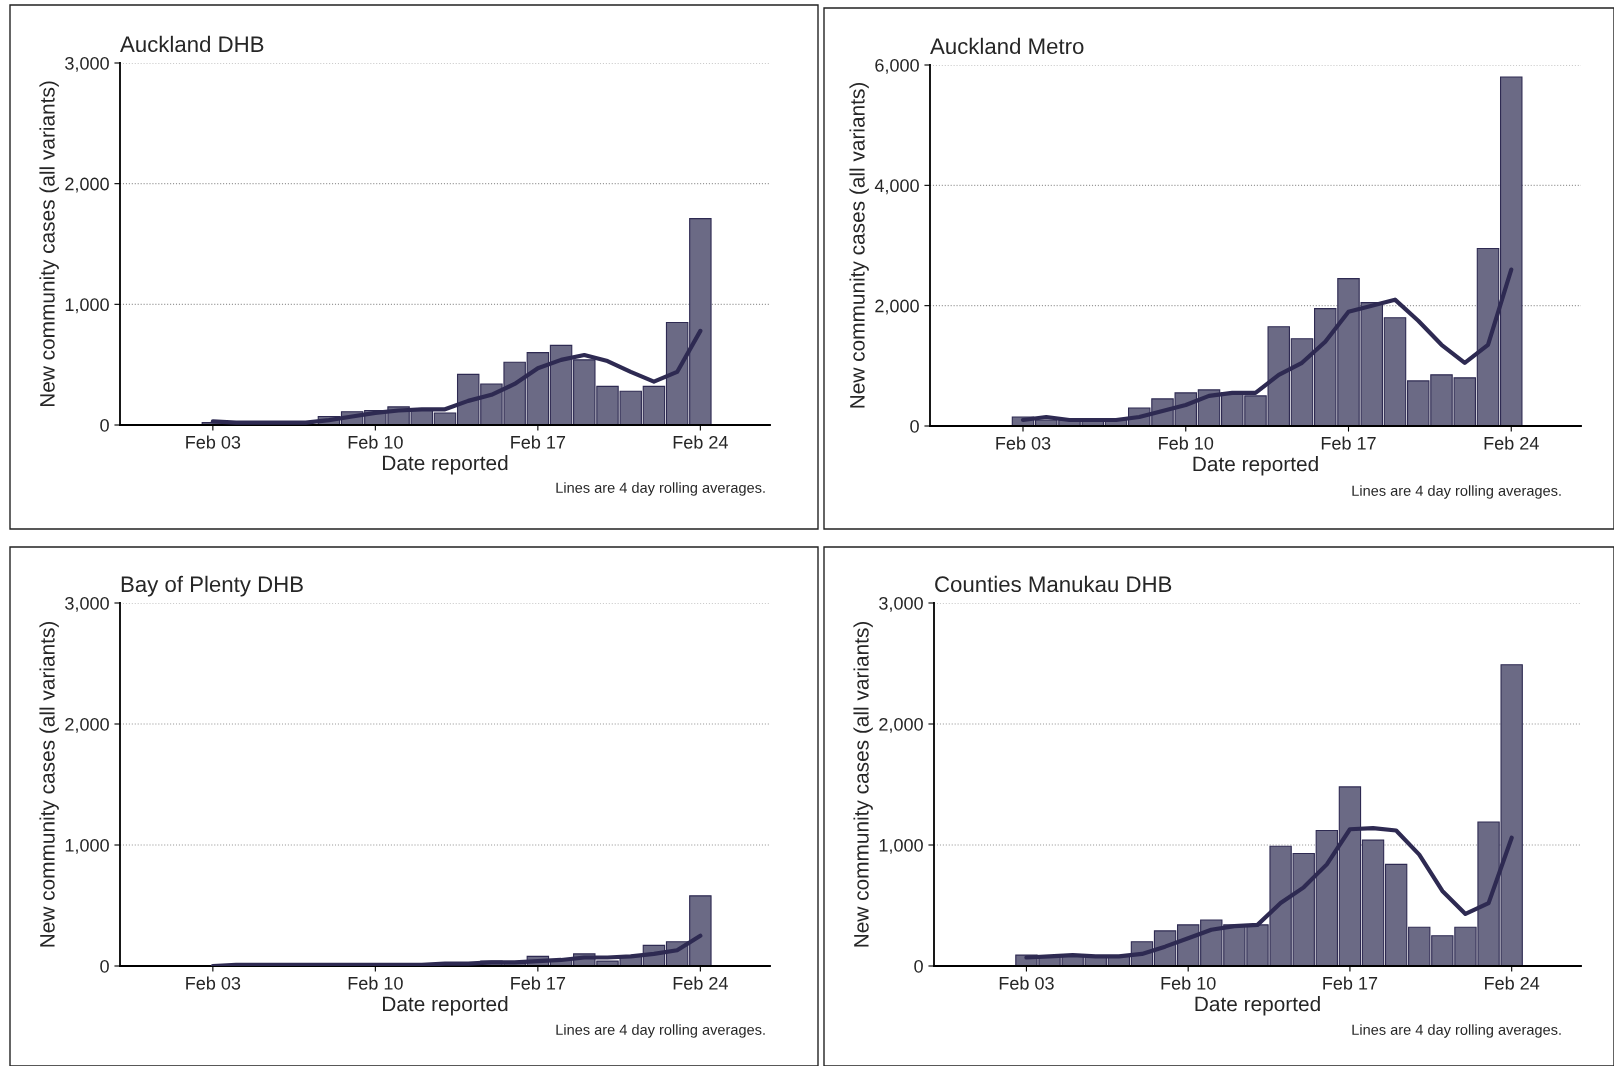 Image resolution: width=1614 pixels, height=1066 pixels. What do you see at coordinates (192, 44) in the screenshot?
I see `chart-title: Auckland DHB` at bounding box center [192, 44].